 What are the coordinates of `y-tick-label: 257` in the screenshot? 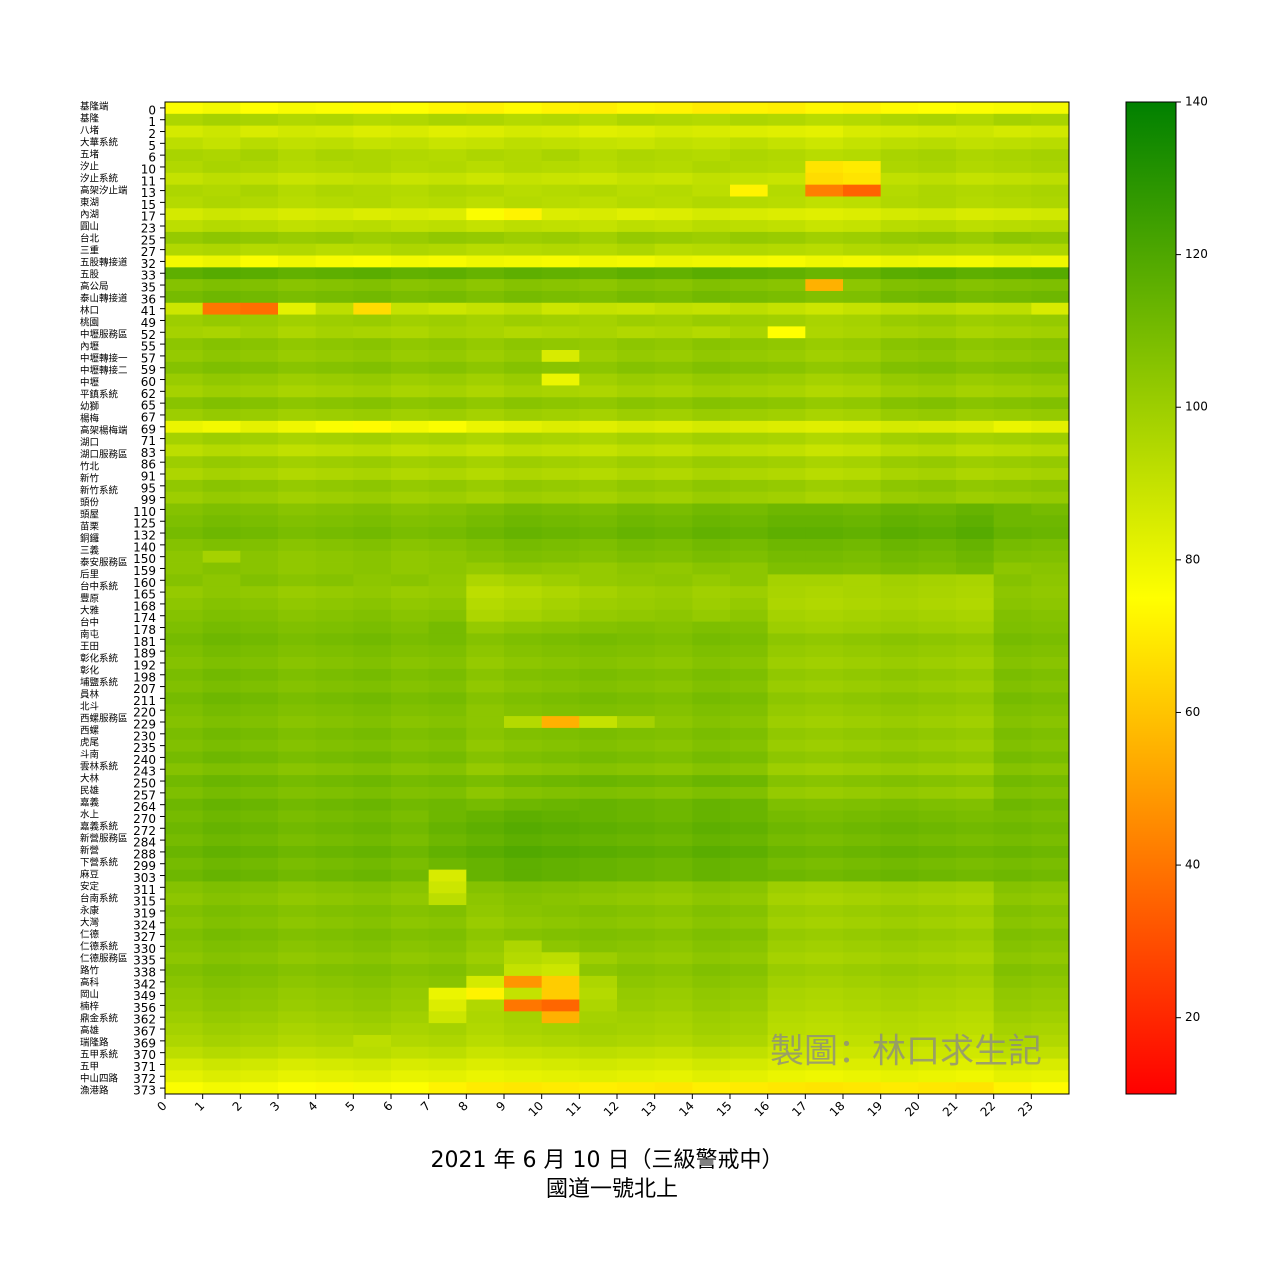 It's located at (144, 795).